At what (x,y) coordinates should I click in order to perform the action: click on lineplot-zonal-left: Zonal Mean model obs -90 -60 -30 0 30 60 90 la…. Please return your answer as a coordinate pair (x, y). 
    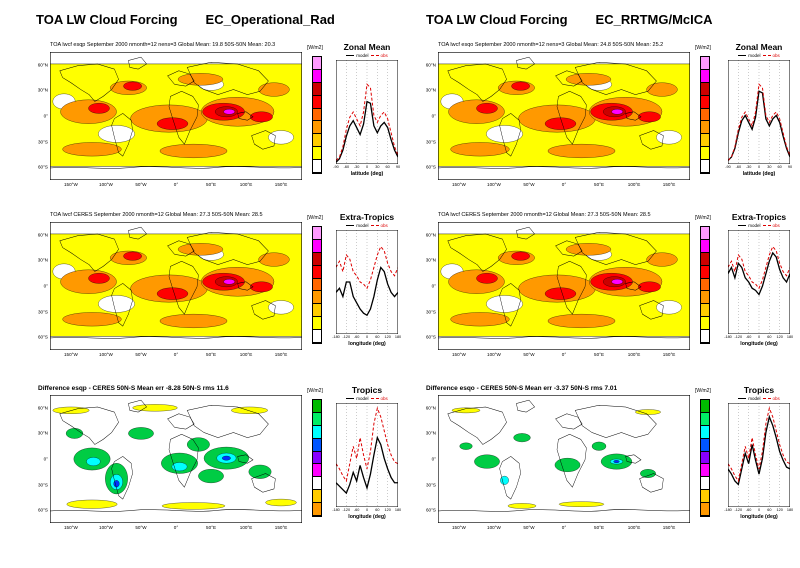
    Looking at the image, I should click on (367, 116).